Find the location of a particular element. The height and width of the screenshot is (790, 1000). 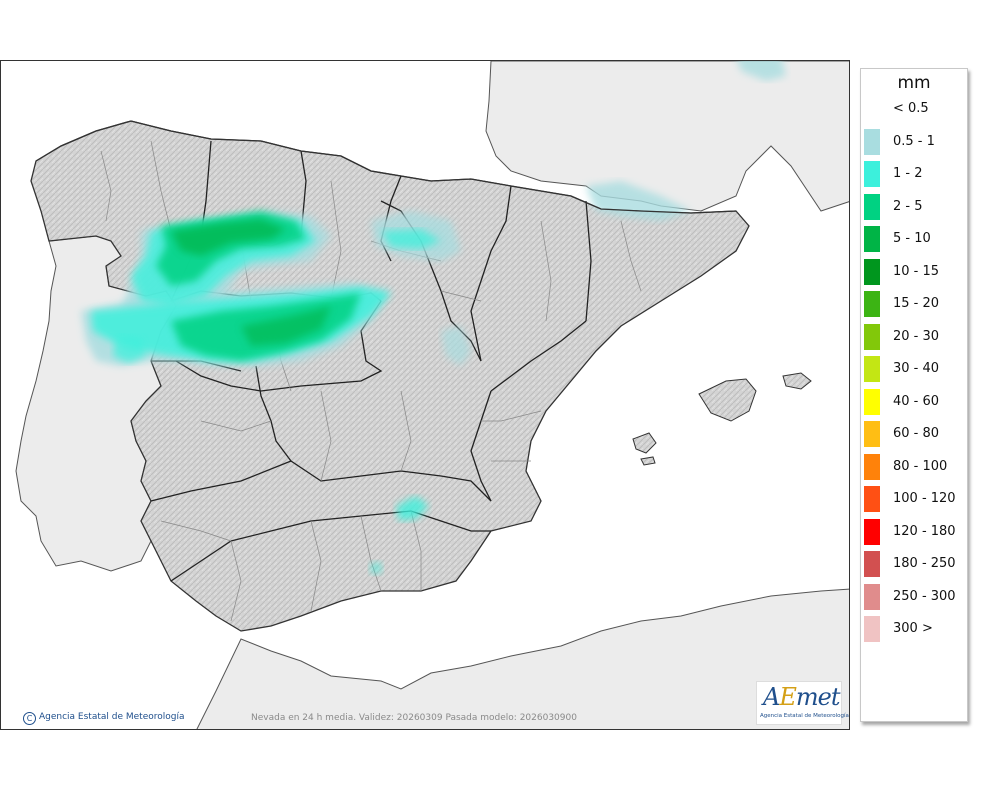

legend-label: 80 - 100 is located at coordinates (920, 466).